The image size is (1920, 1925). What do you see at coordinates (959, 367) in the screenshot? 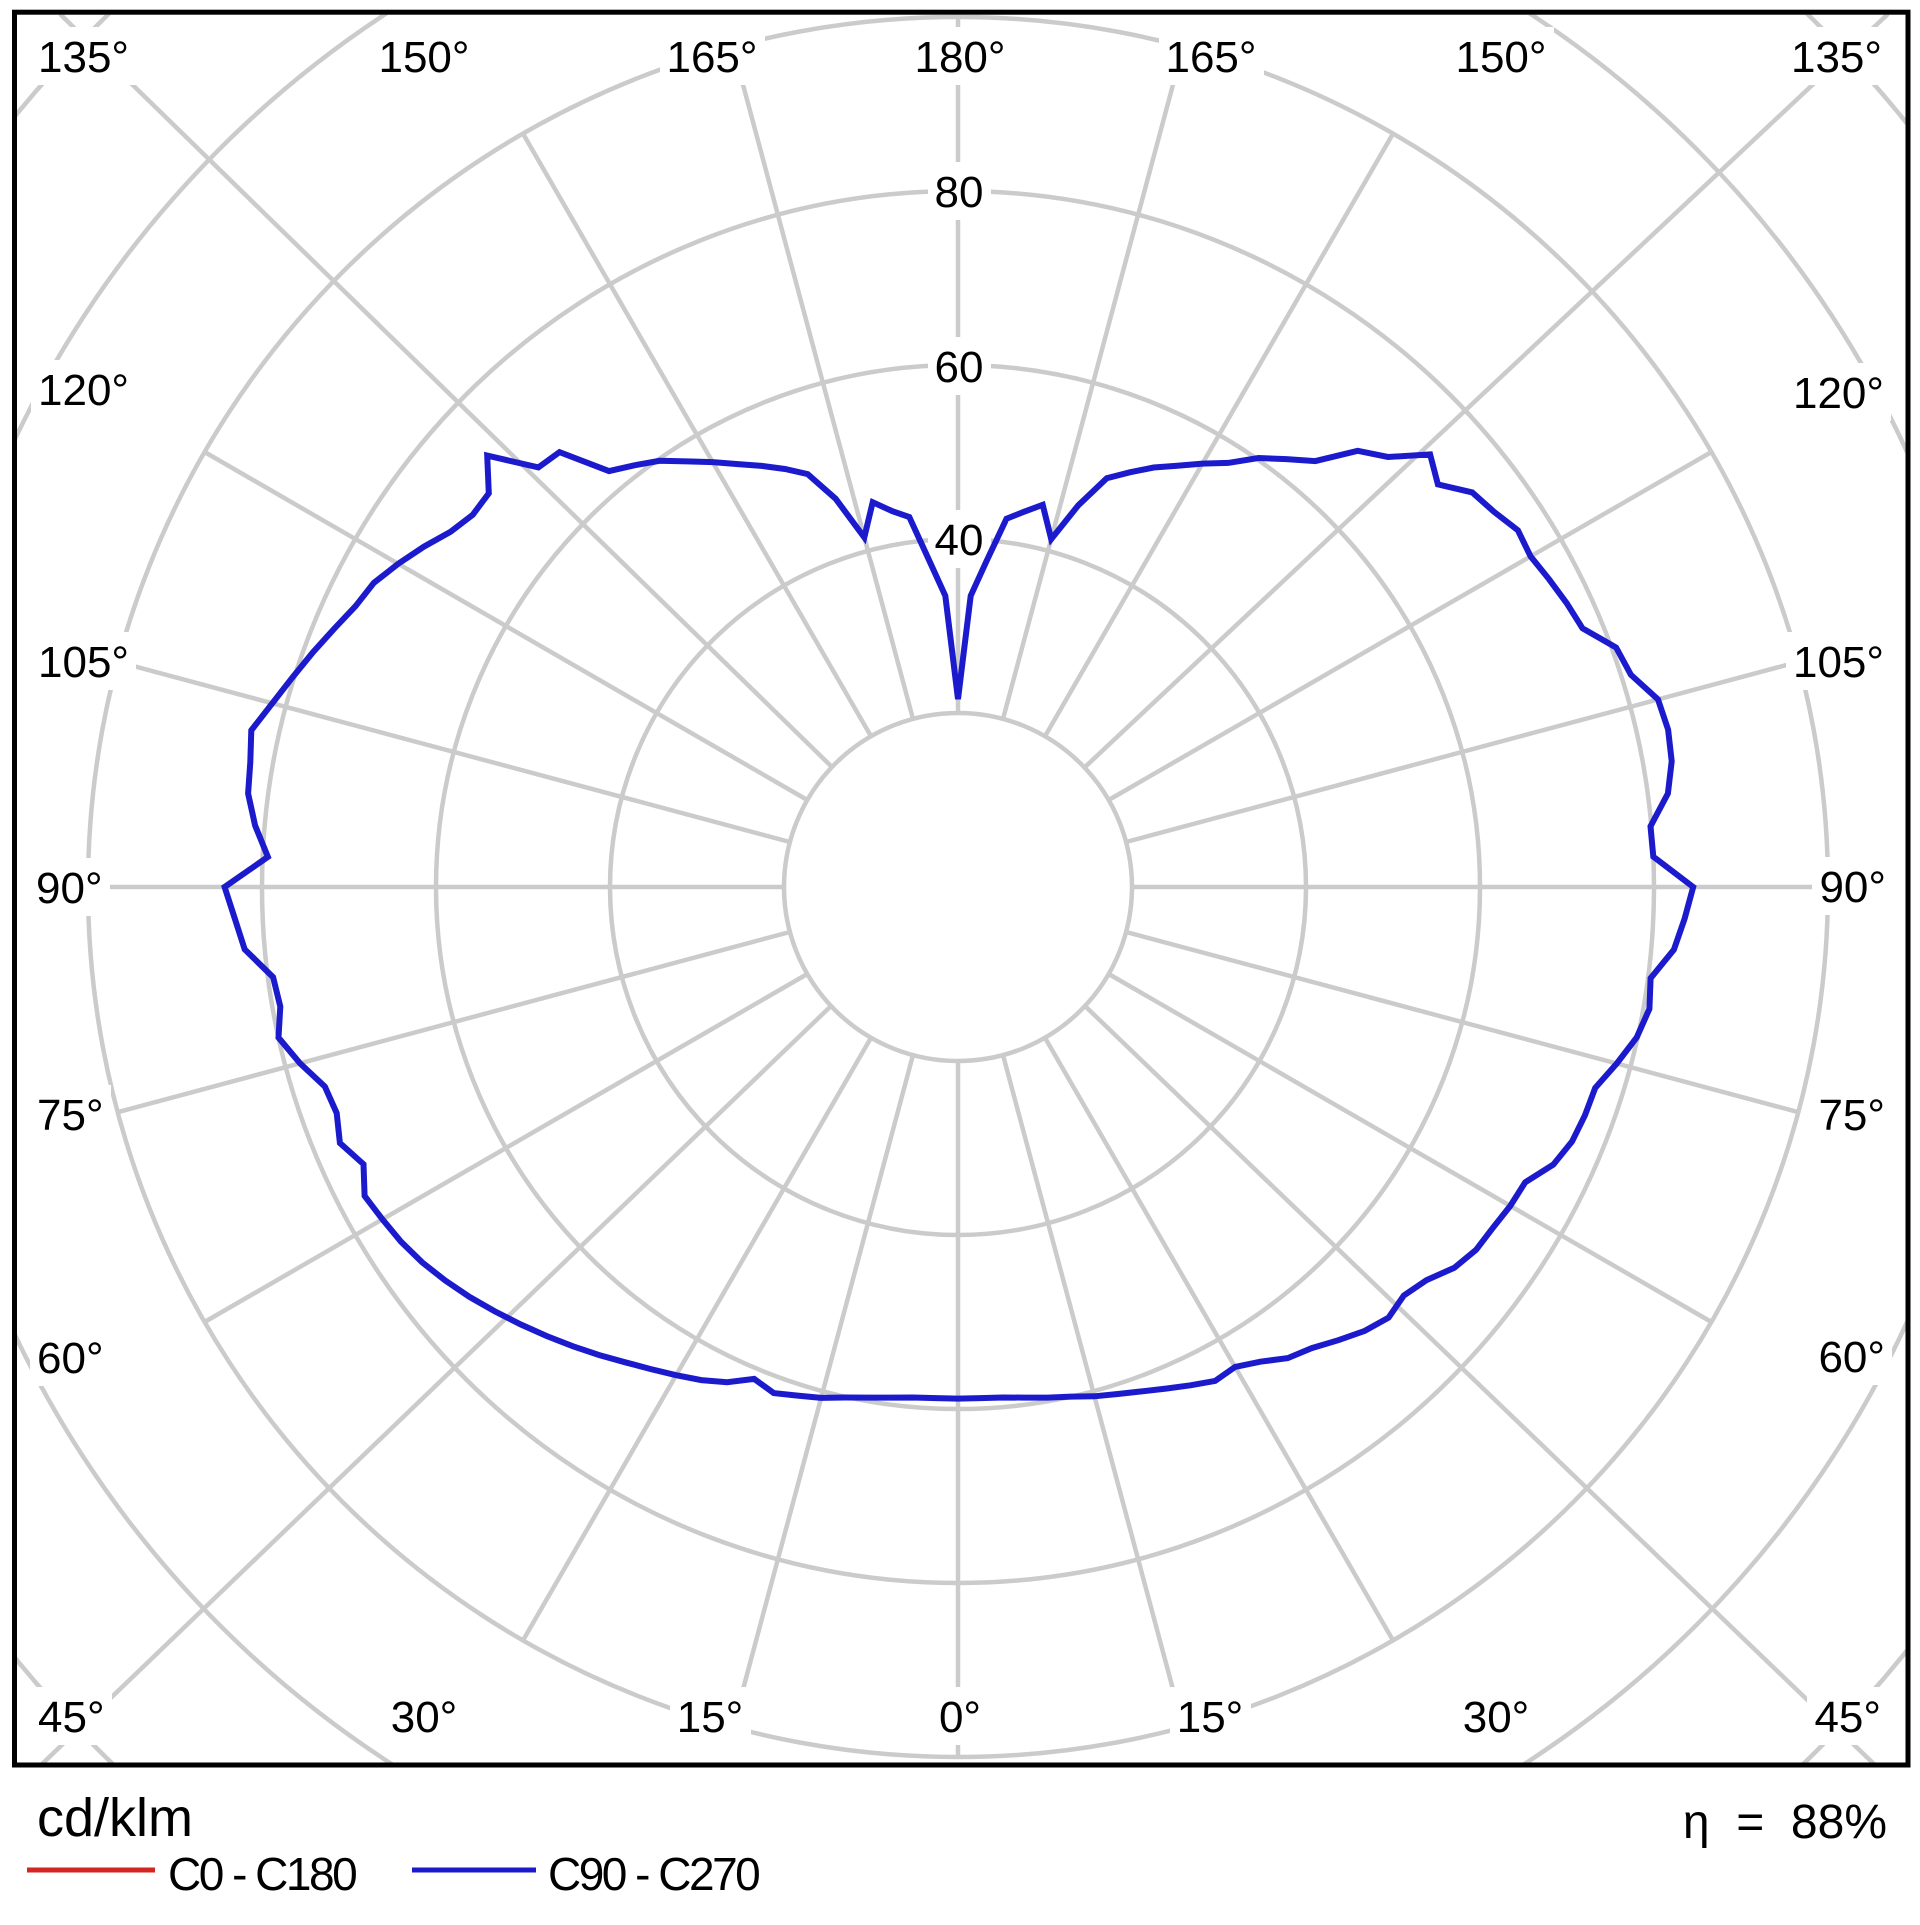
I see `svg-text: 60` at bounding box center [959, 367].